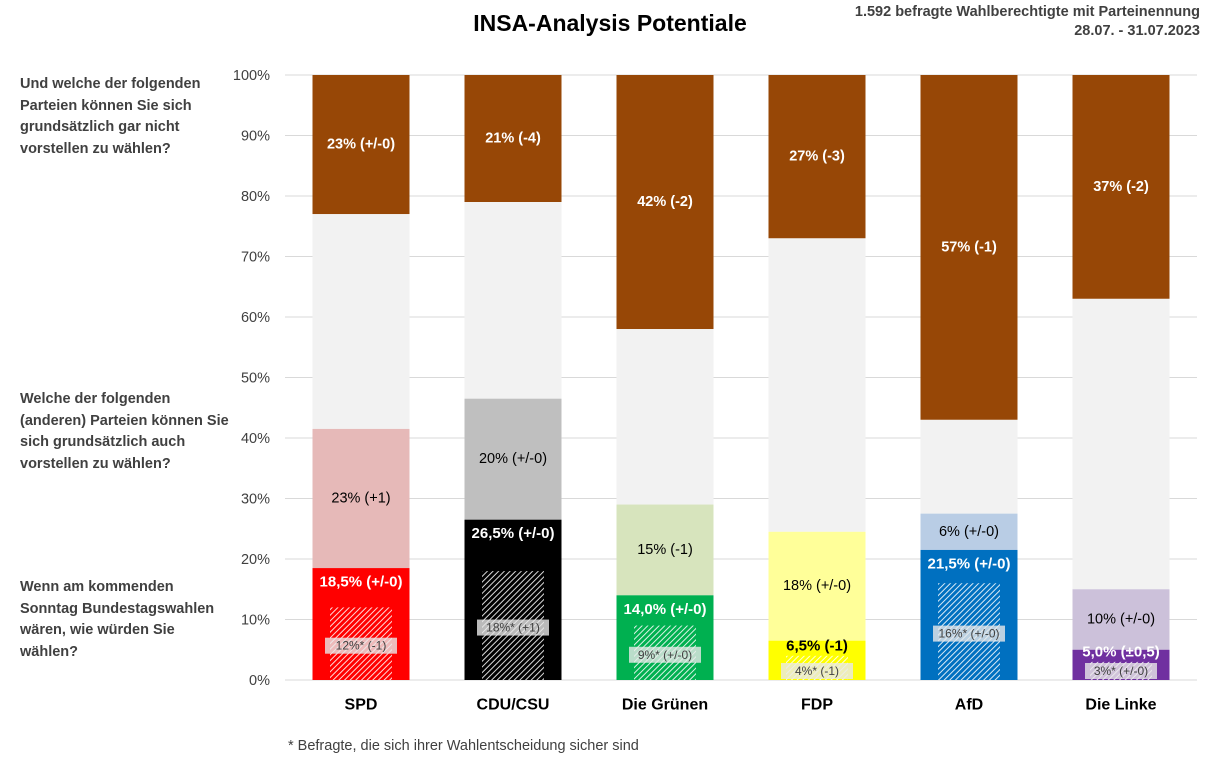 This screenshot has width=1207, height=766. Describe the element at coordinates (255, 318) in the screenshot. I see `y-tick-label: 60%` at that location.